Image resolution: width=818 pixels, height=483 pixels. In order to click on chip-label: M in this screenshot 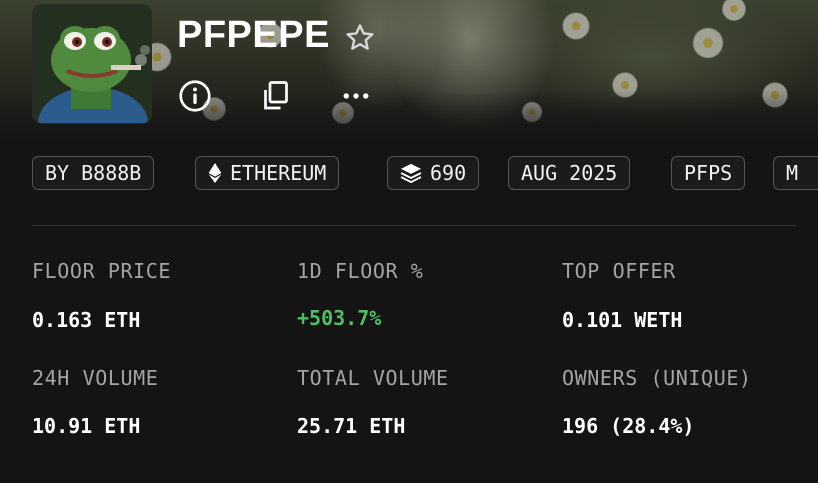, I will do `click(792, 173)`.